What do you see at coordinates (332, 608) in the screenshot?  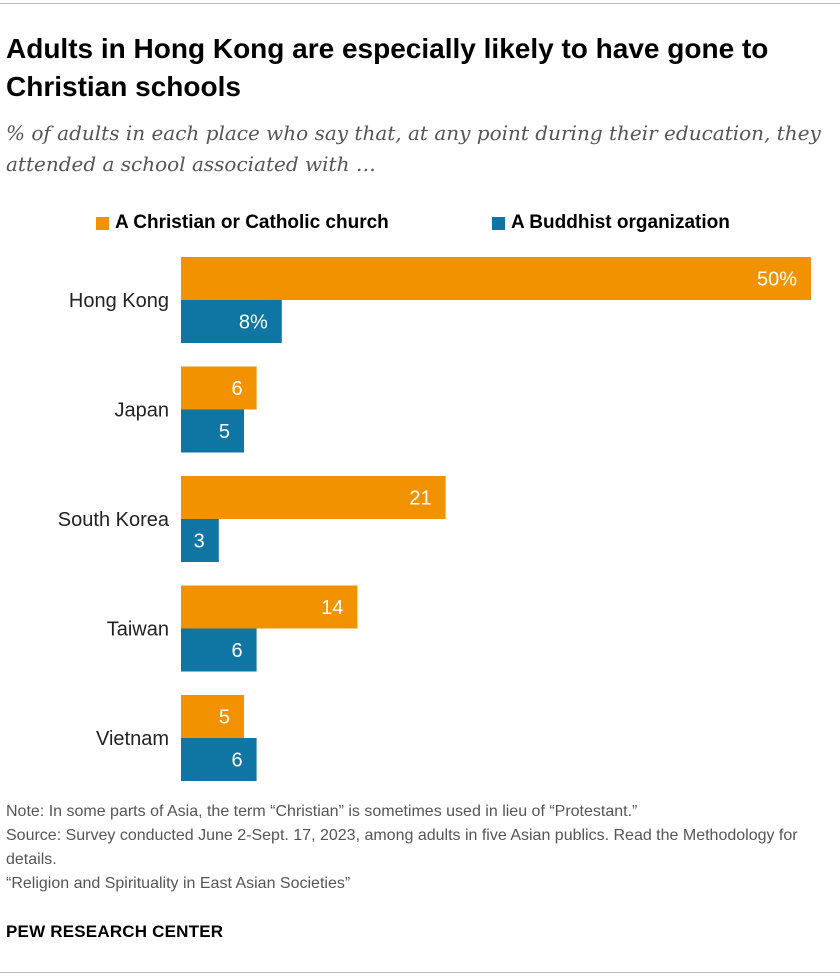 I see `data-label-christian-taiwan: 14` at bounding box center [332, 608].